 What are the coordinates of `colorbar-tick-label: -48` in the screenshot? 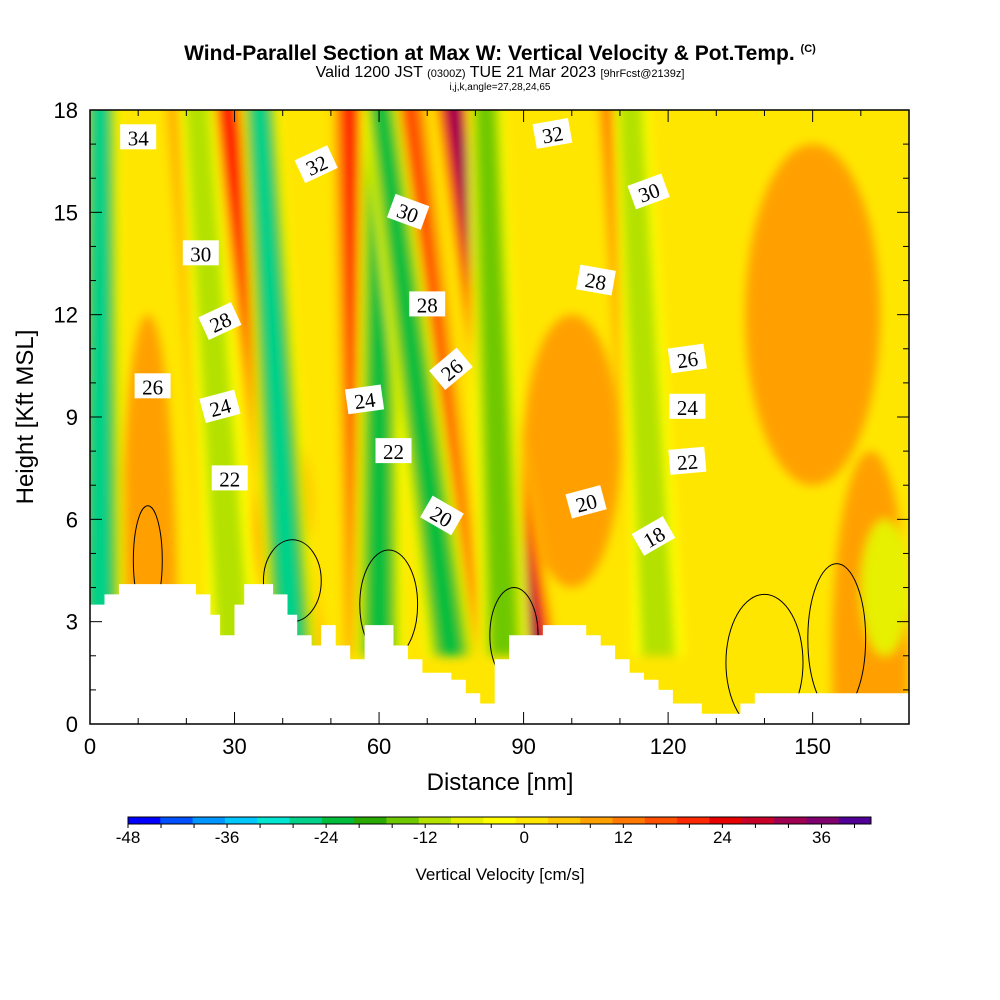 It's located at (128, 837).